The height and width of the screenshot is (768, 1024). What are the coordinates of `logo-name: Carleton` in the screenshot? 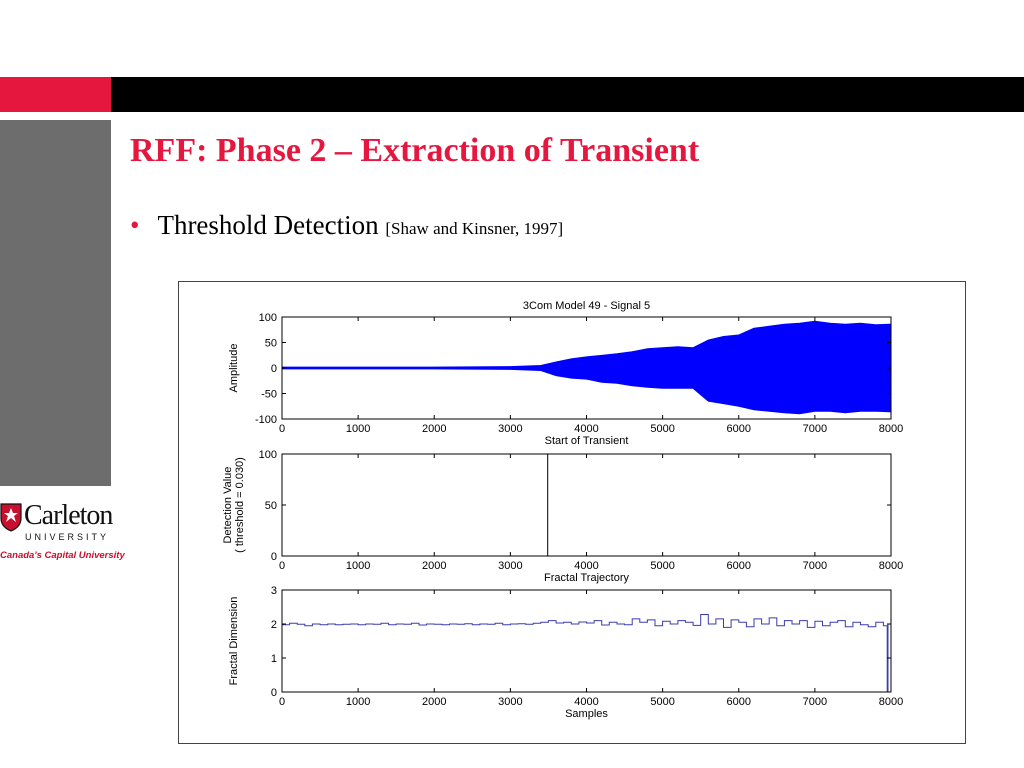 It's located at (68, 515).